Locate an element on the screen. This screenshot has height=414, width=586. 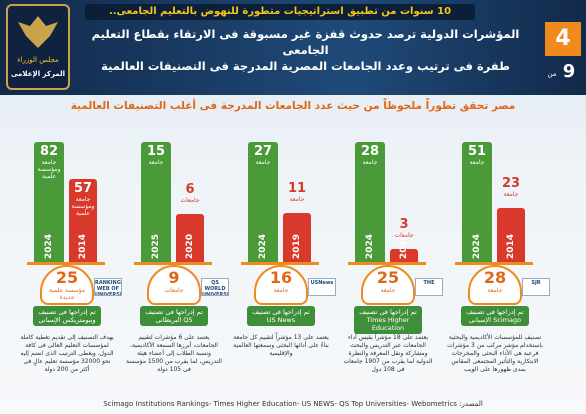
bar-latest: 51 جامعة 2024 is located at coordinates (477, 202).